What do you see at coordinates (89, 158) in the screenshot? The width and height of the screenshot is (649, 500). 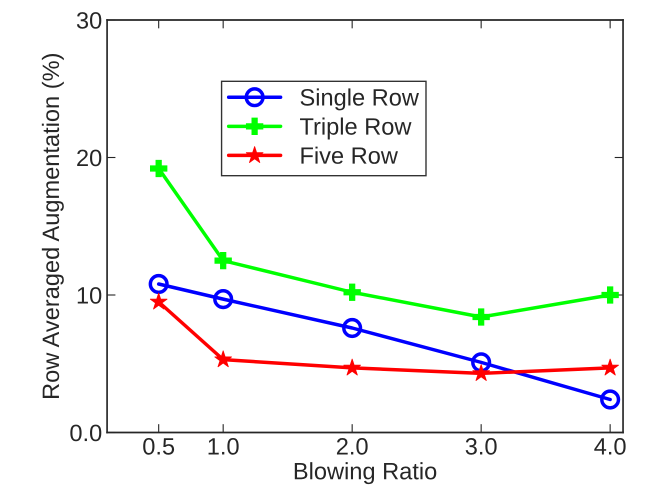 I see `y-tick-label: 20` at bounding box center [89, 158].